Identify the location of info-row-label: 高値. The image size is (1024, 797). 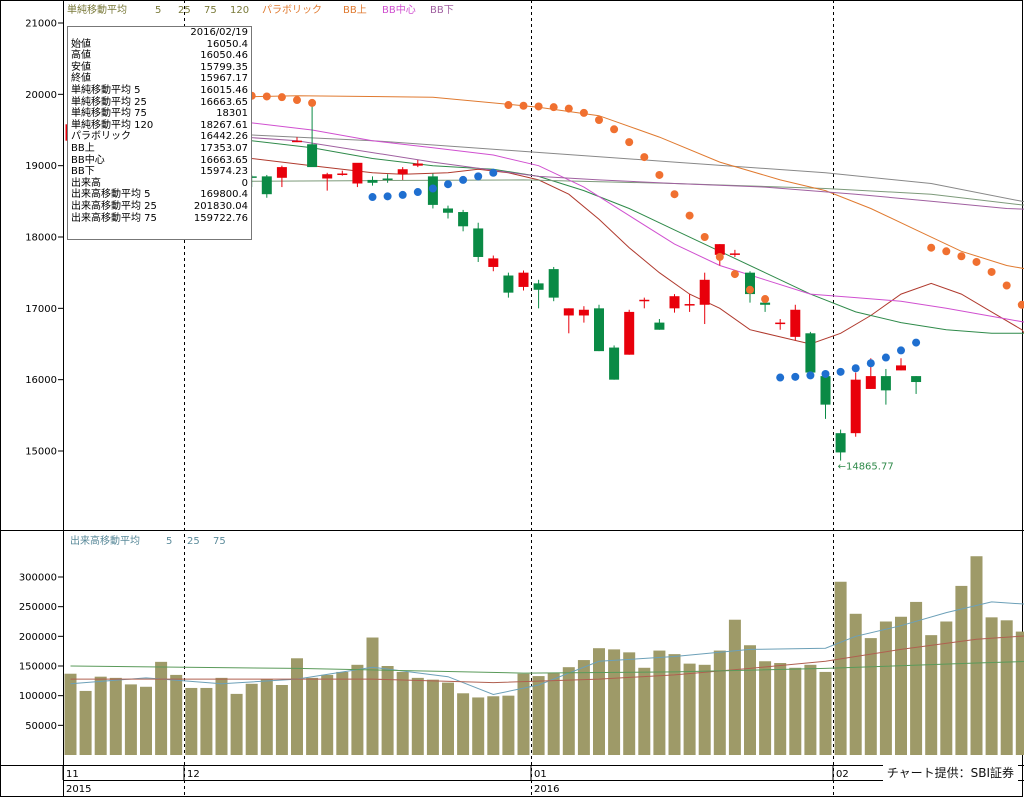
(81, 56).